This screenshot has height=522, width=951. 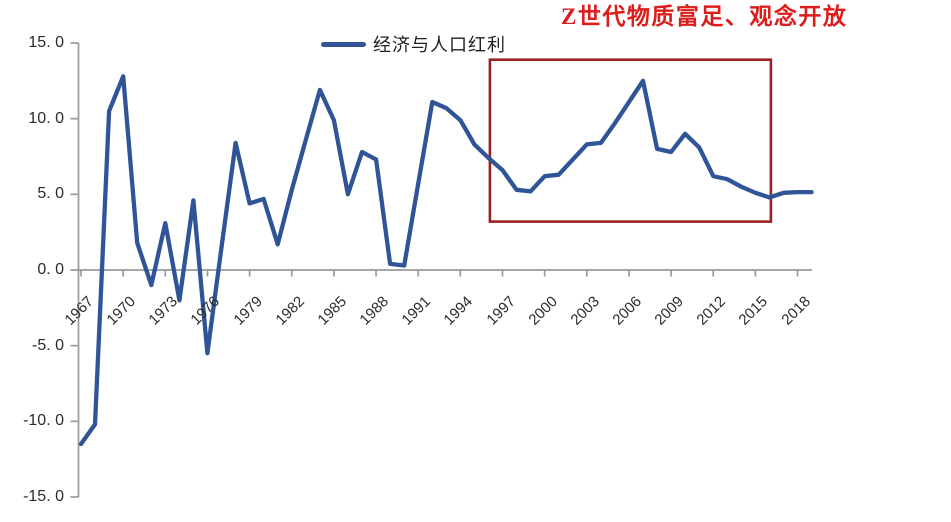 I want to click on legend: 经济与人口红利, so click(x=413, y=44).